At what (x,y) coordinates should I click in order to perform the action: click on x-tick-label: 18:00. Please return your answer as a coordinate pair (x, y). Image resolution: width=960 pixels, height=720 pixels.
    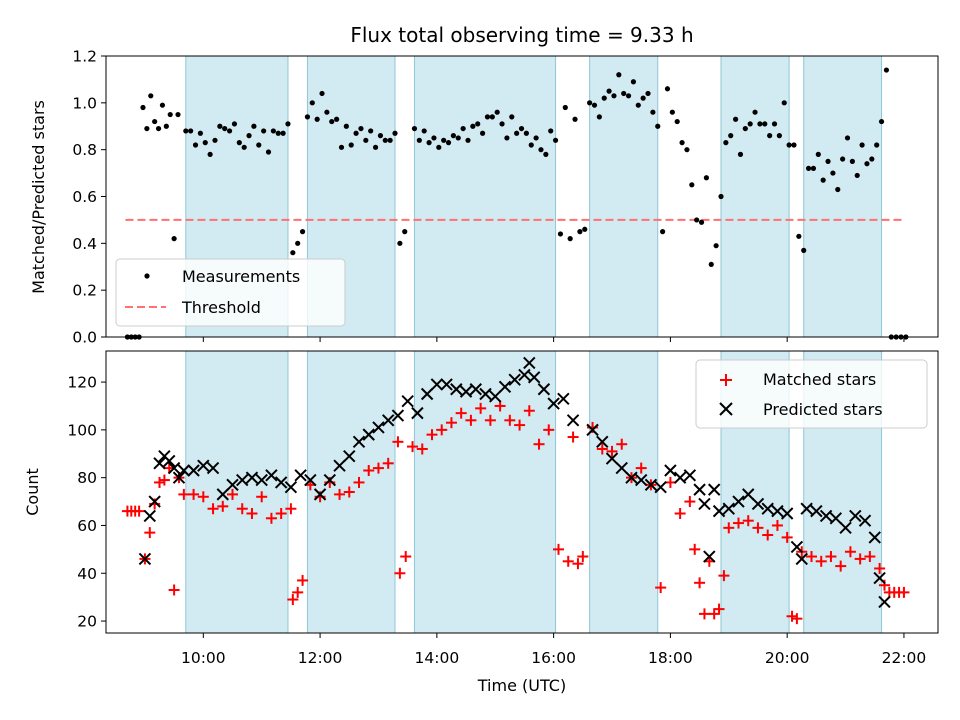
    Looking at the image, I should click on (670, 658).